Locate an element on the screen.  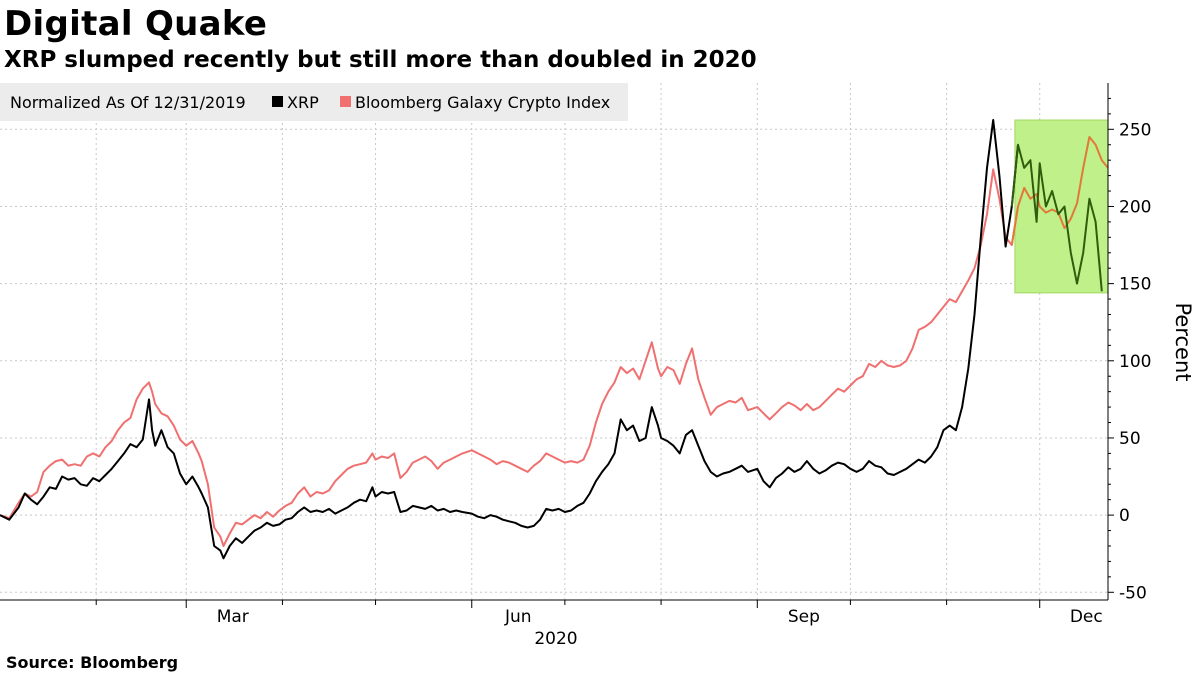
x-tick-label: Sep is located at coordinates (804, 617).